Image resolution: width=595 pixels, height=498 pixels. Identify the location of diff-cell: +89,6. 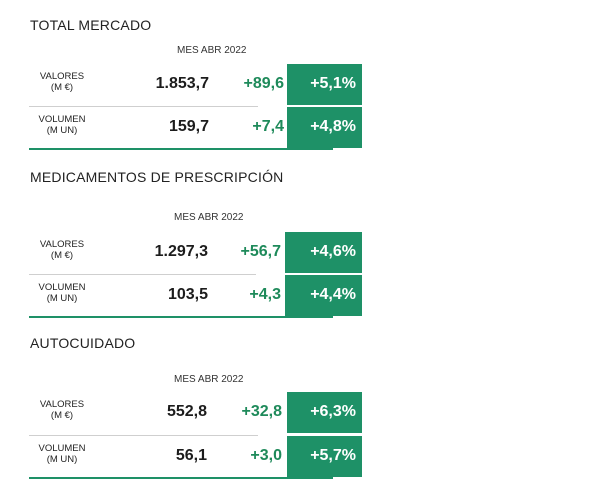
(263, 83).